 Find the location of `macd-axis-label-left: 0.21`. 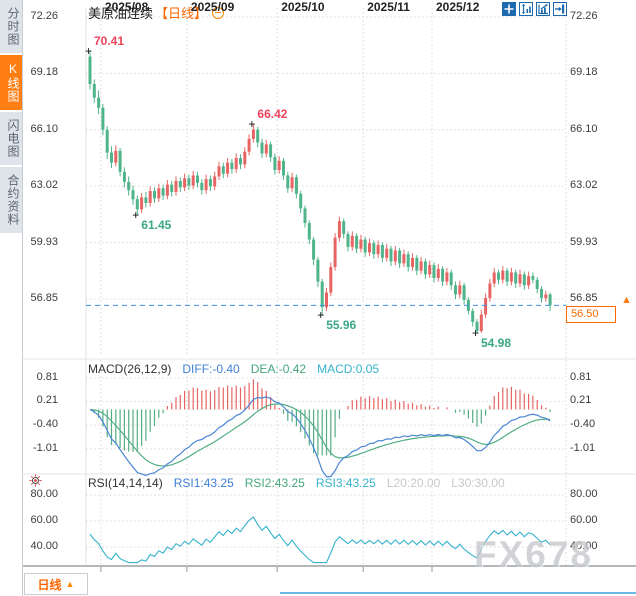

macd-axis-label-left: 0.21 is located at coordinates (47, 400).